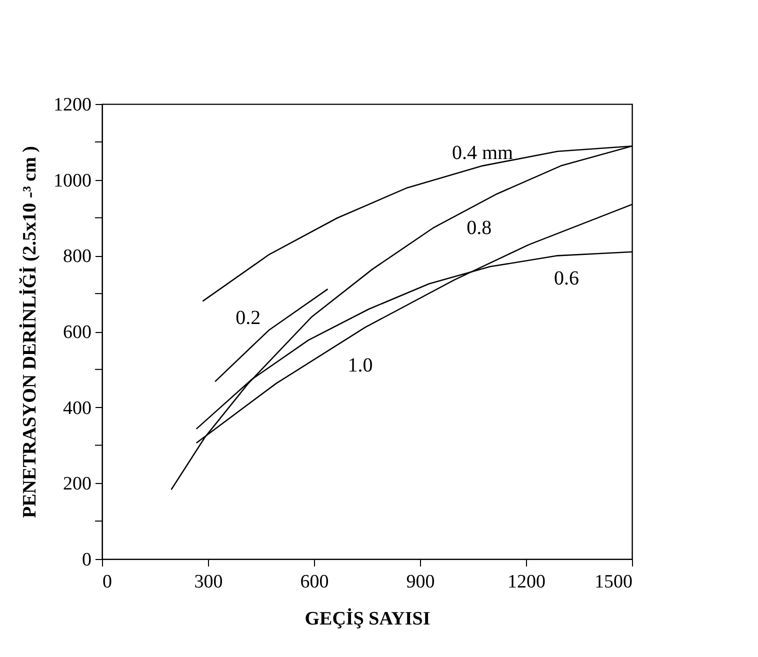 This screenshot has width=758, height=657. Describe the element at coordinates (248, 317) in the screenshot. I see `series-label: 0.2` at that location.